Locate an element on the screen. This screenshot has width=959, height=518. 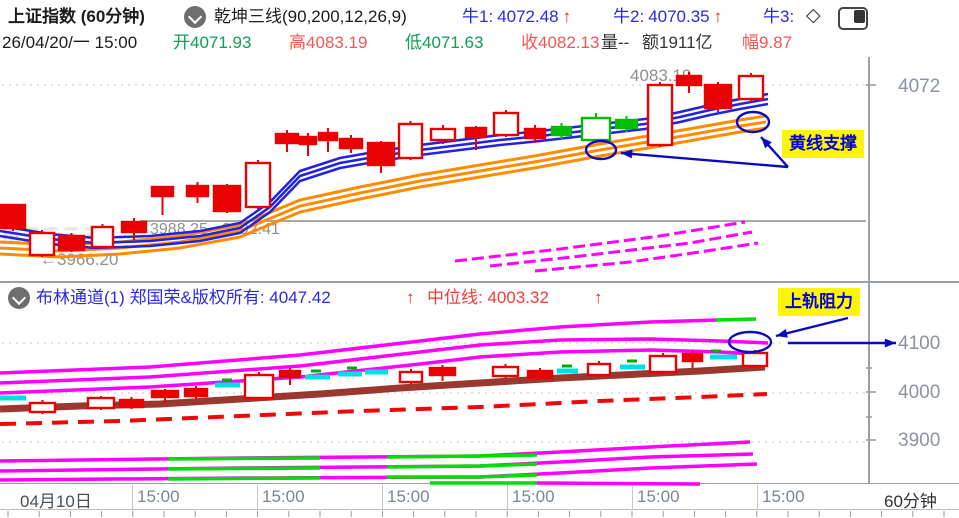
axis-price-4000: 4000 is located at coordinates (919, 392).